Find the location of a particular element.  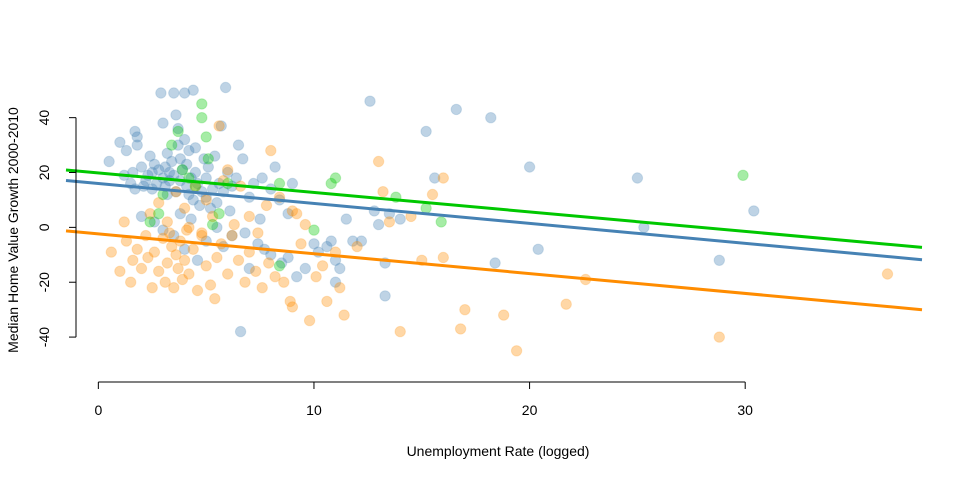

x-tick-label: 10 is located at coordinates (314, 410).